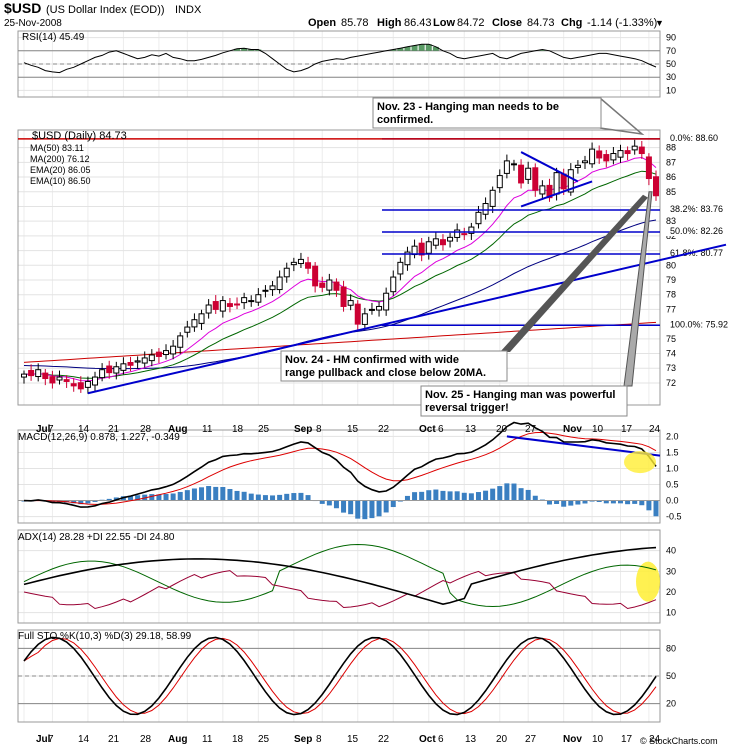 This screenshot has height=748, width=750. I want to click on open-label: Open, so click(322, 23).